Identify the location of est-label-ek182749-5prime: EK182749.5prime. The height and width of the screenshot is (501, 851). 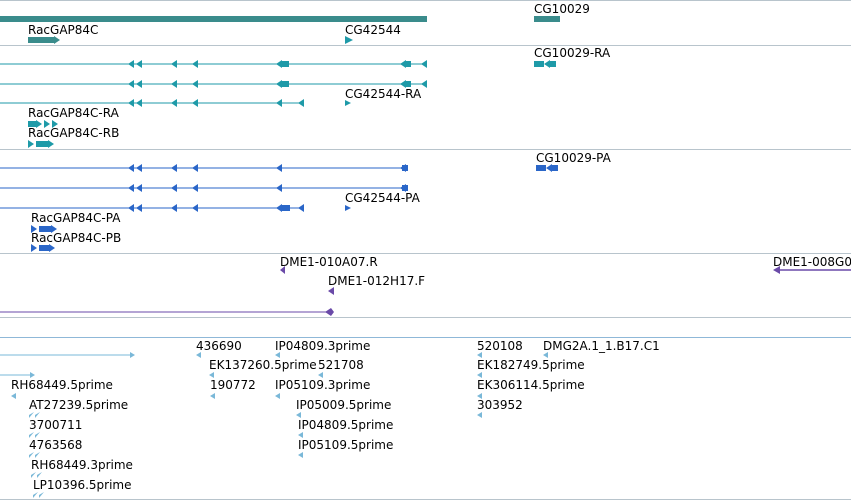
(531, 365).